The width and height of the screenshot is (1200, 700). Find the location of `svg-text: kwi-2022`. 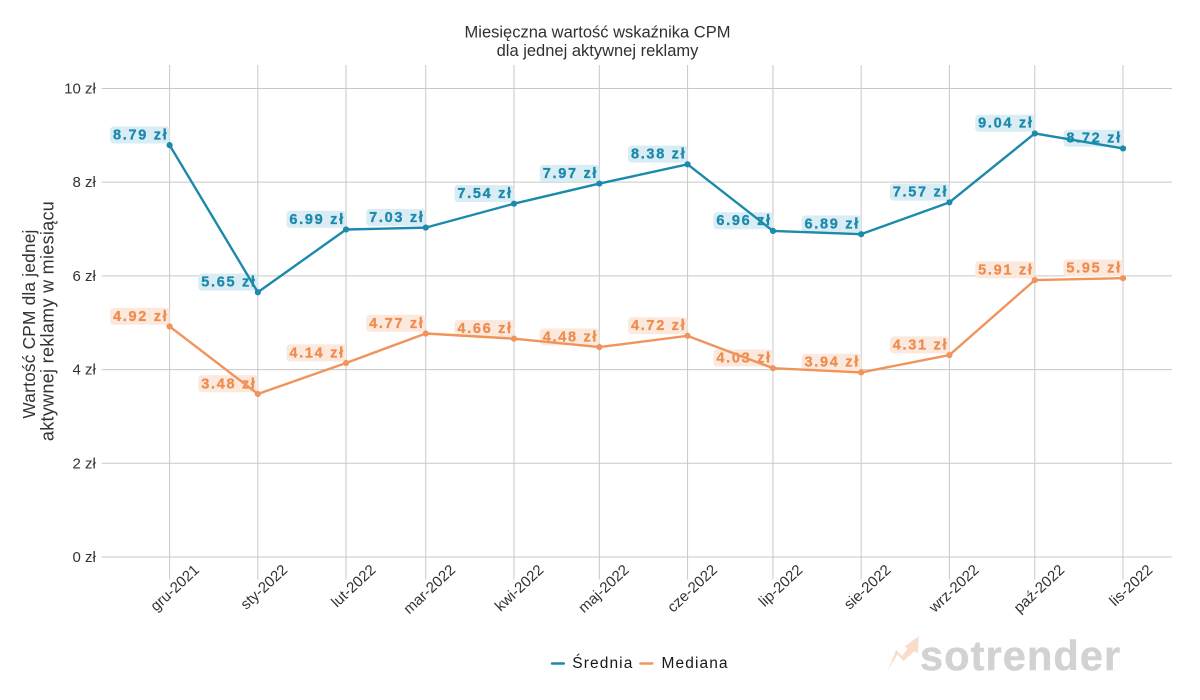

svg-text: kwi-2022 is located at coordinates (519, 587).